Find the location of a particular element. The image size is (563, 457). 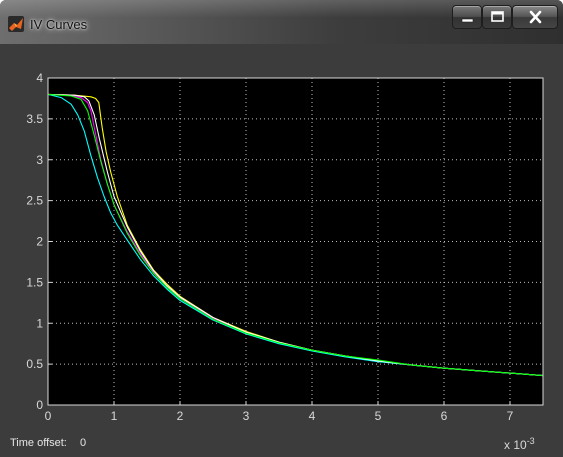

close-button is located at coordinates (535, 17).